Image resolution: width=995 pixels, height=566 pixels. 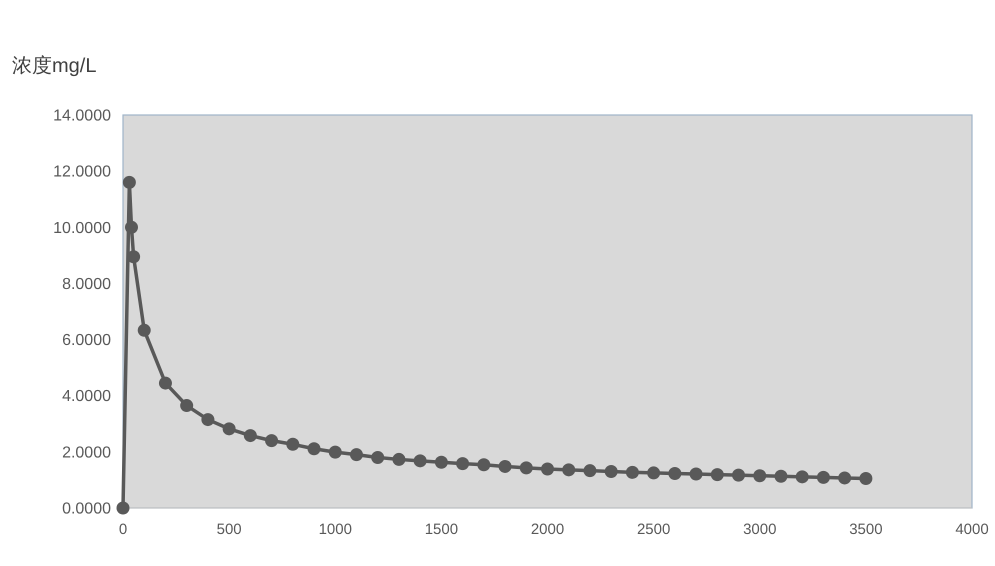 What do you see at coordinates (82, 228) in the screenshot?
I see `y-tick-label: 10.0000` at bounding box center [82, 228].